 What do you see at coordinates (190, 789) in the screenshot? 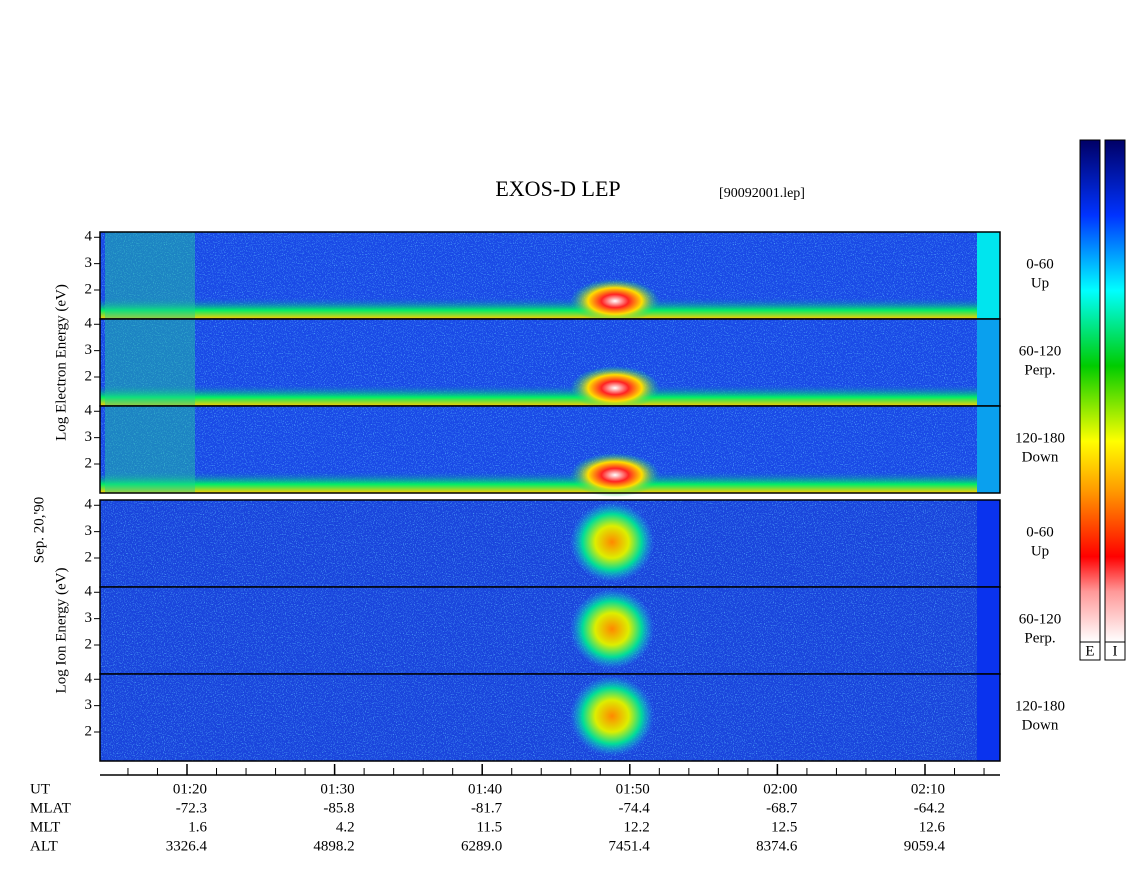
I see `ephemeris-value: 01:20` at bounding box center [190, 789].